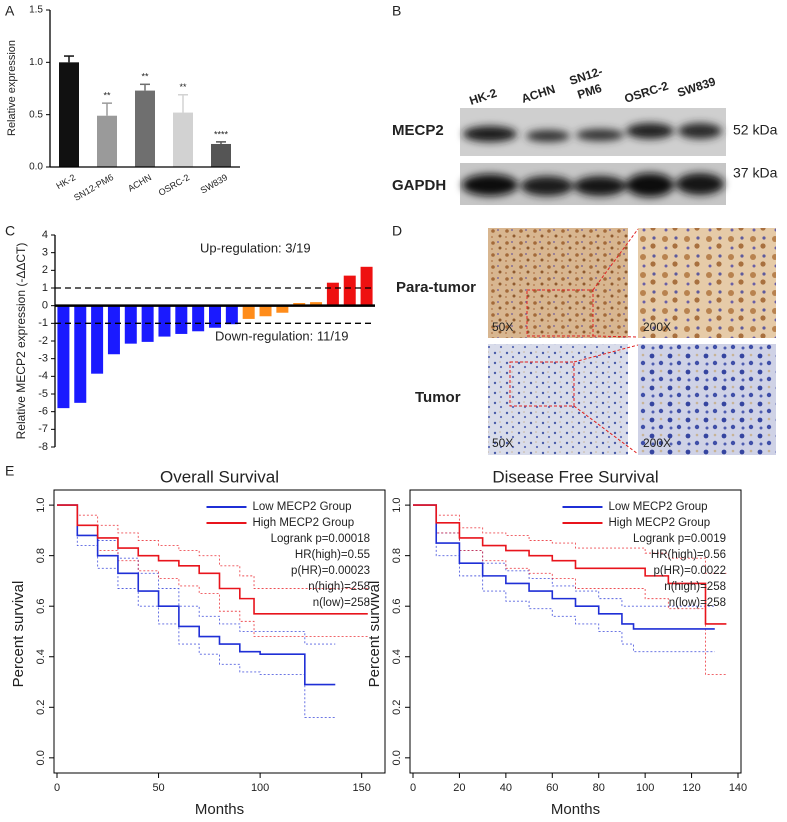  Describe the element at coordinates (419, 185) in the screenshot. I see `protein-label: GAPDH` at that location.